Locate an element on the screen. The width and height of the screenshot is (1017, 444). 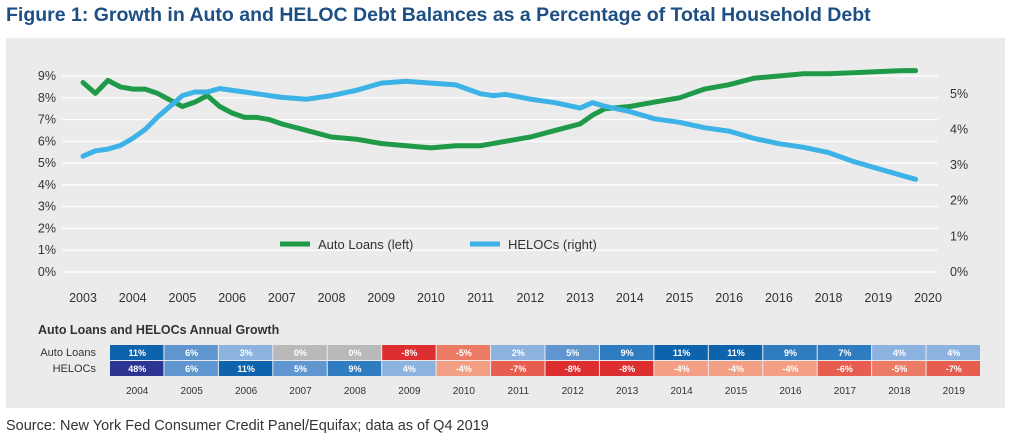
table-year-label: 2005 is located at coordinates (192, 391).